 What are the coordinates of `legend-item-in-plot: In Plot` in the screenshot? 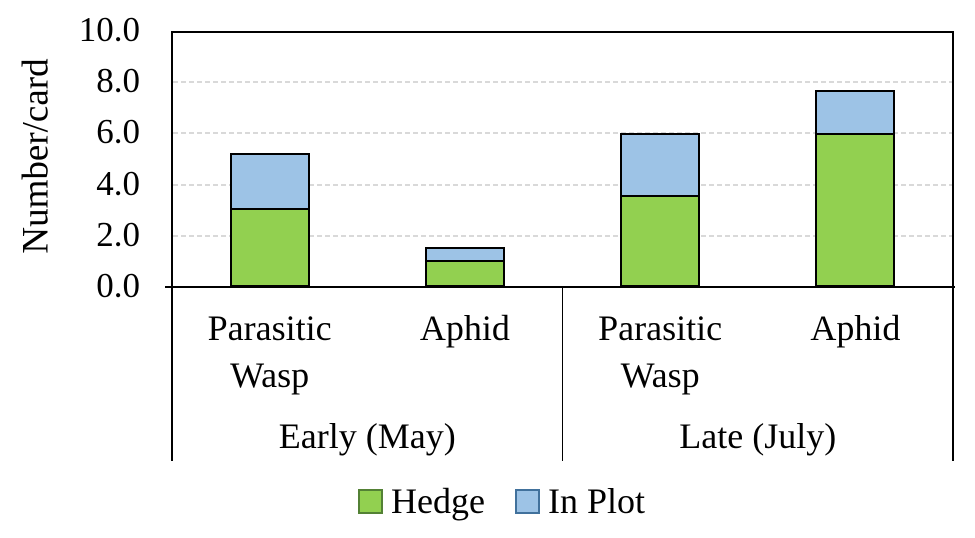 It's located at (579, 501).